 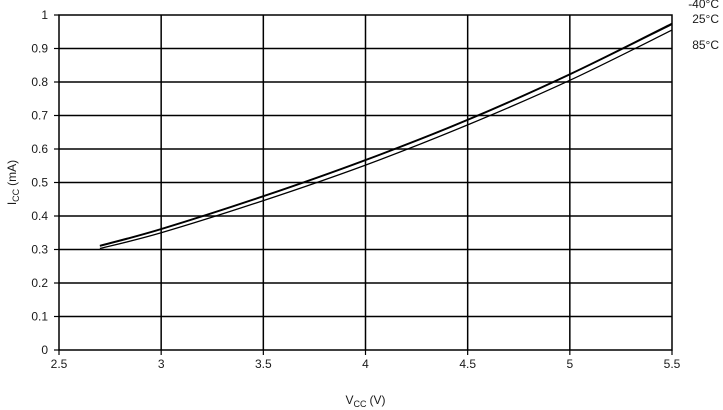 I want to click on x-tick-label: 4, so click(x=365, y=364).